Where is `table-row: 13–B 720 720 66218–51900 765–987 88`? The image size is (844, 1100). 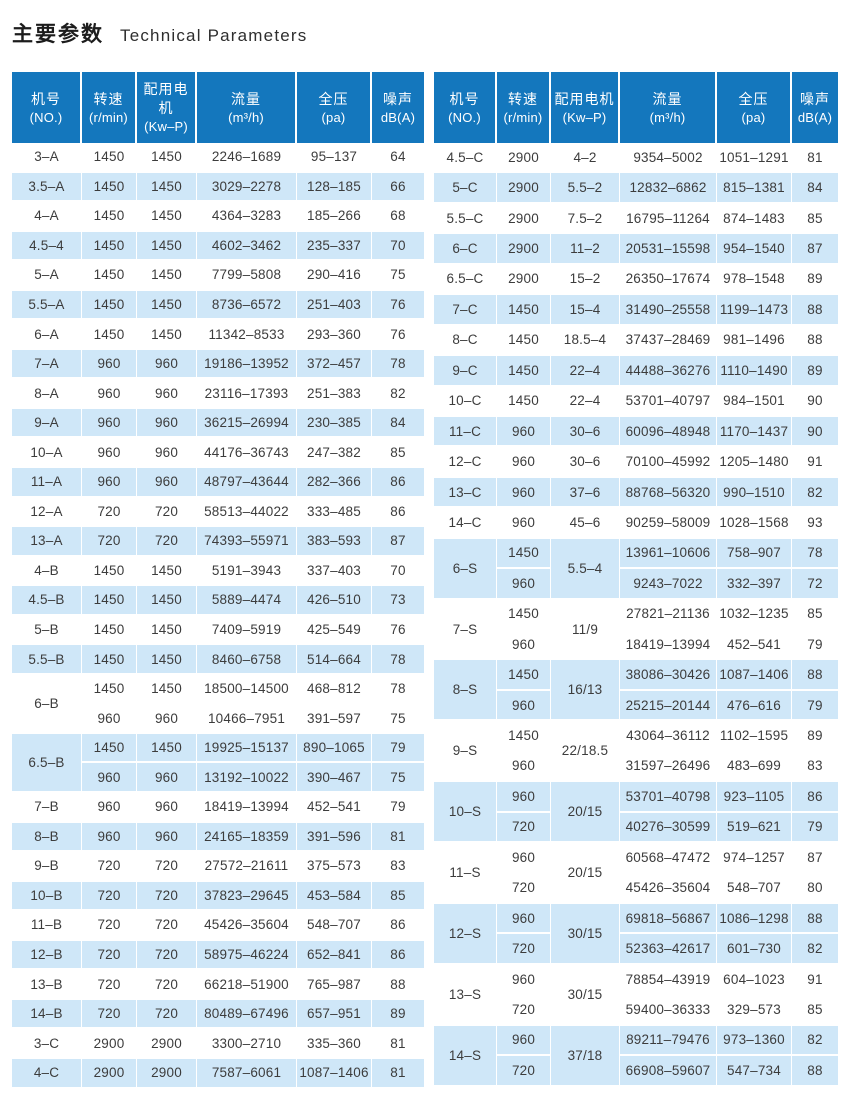
table-row: 13–B 720 720 66218–51900 765–987 88 is located at coordinates (218, 985).